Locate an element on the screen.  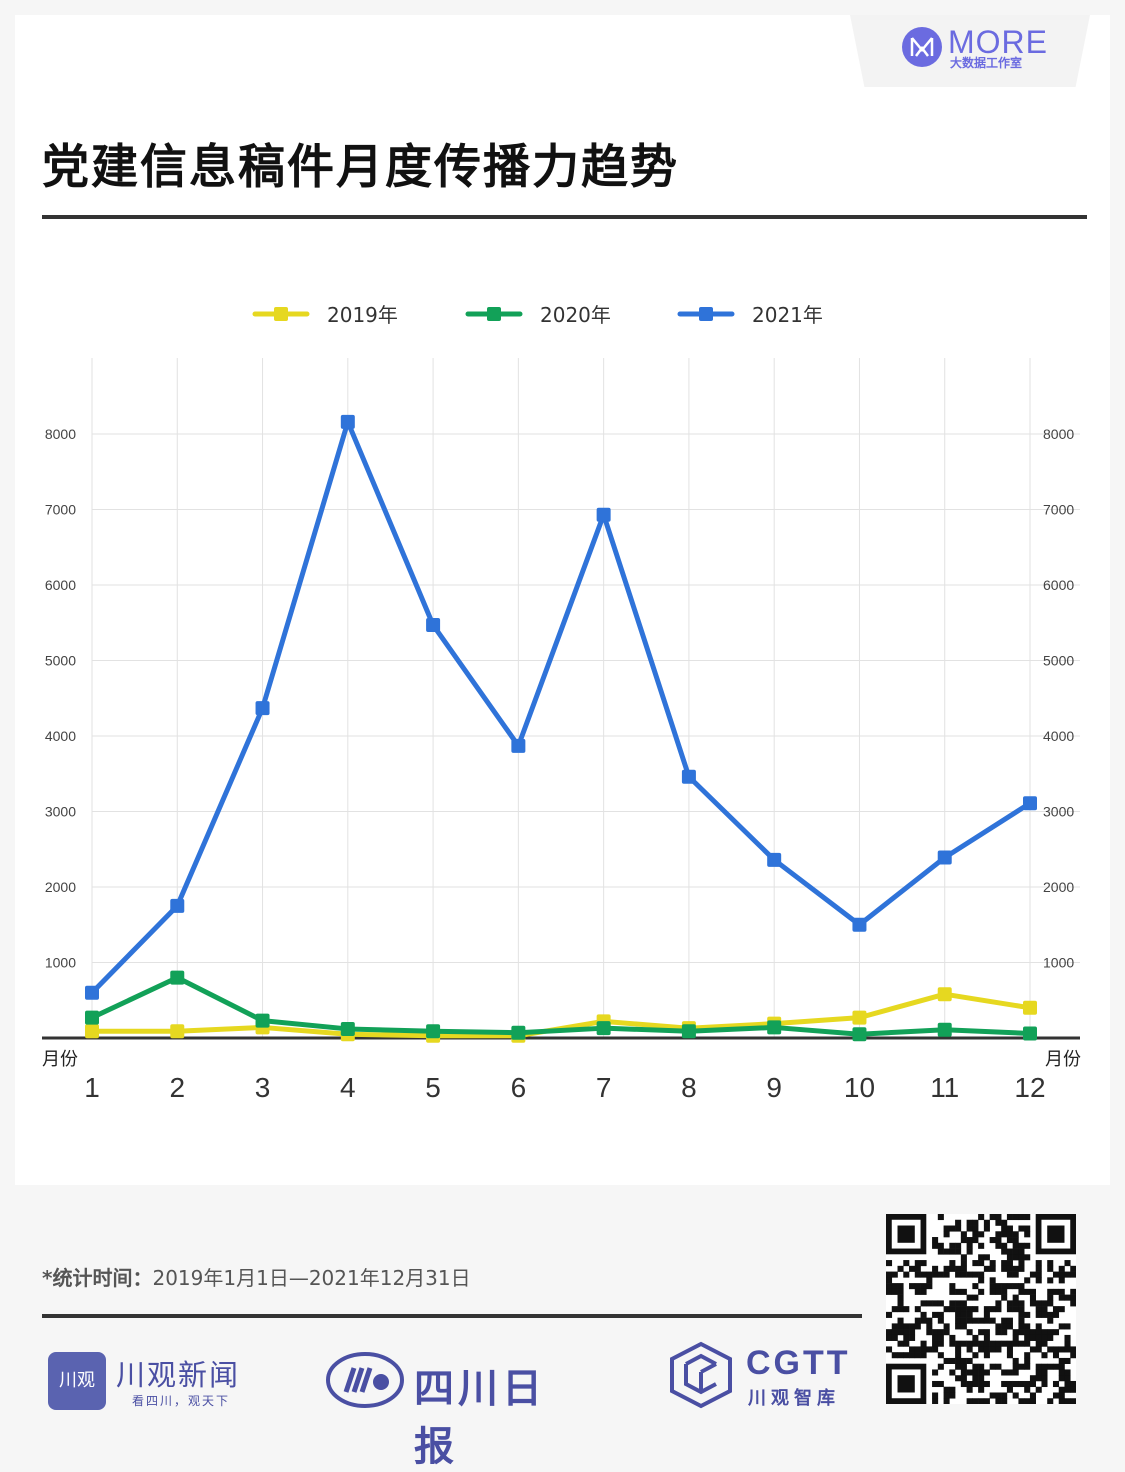
y-tick-label-right: 8000 is located at coordinates (1058, 434).